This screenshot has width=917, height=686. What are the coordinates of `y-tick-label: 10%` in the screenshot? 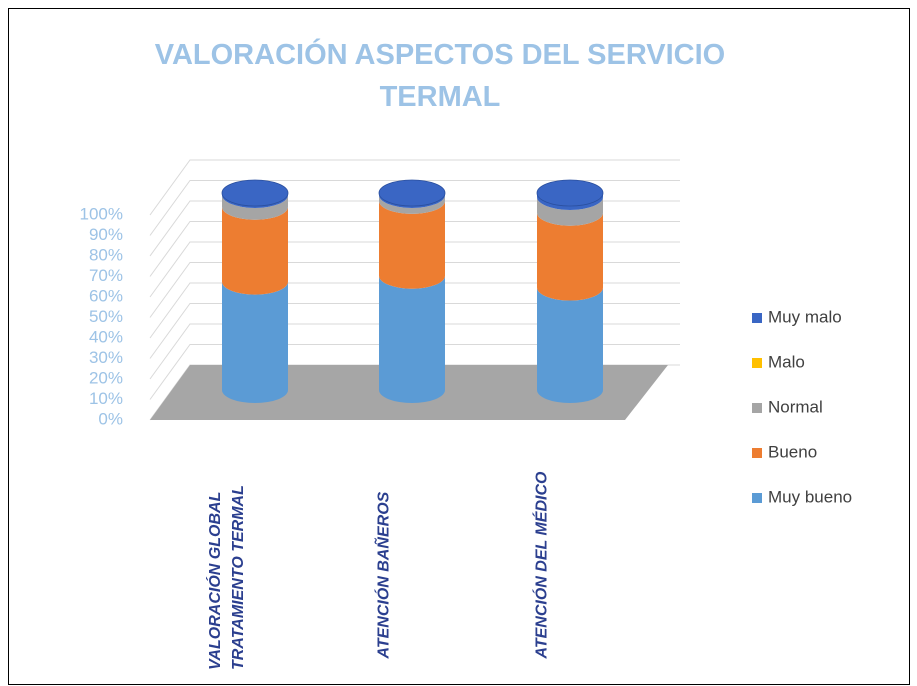 It's located at (106, 398).